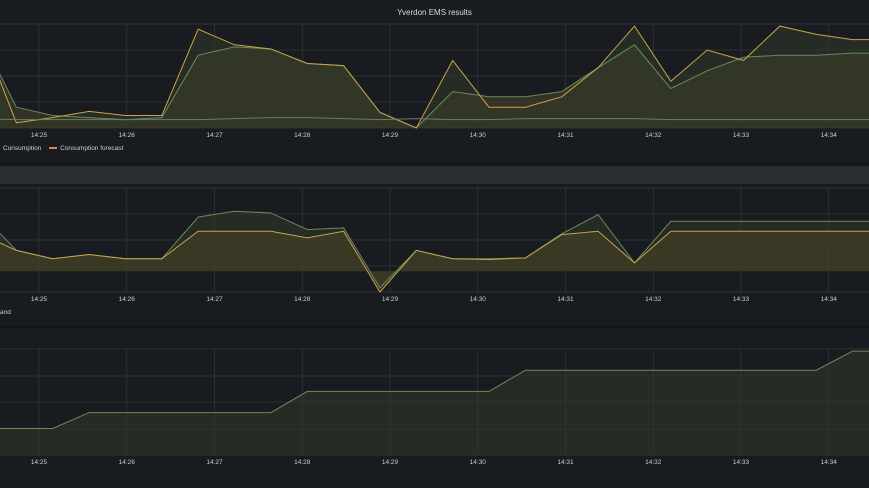 This screenshot has width=869, height=488. I want to click on legend-item-forecast: Consumption forecast, so click(92, 148).